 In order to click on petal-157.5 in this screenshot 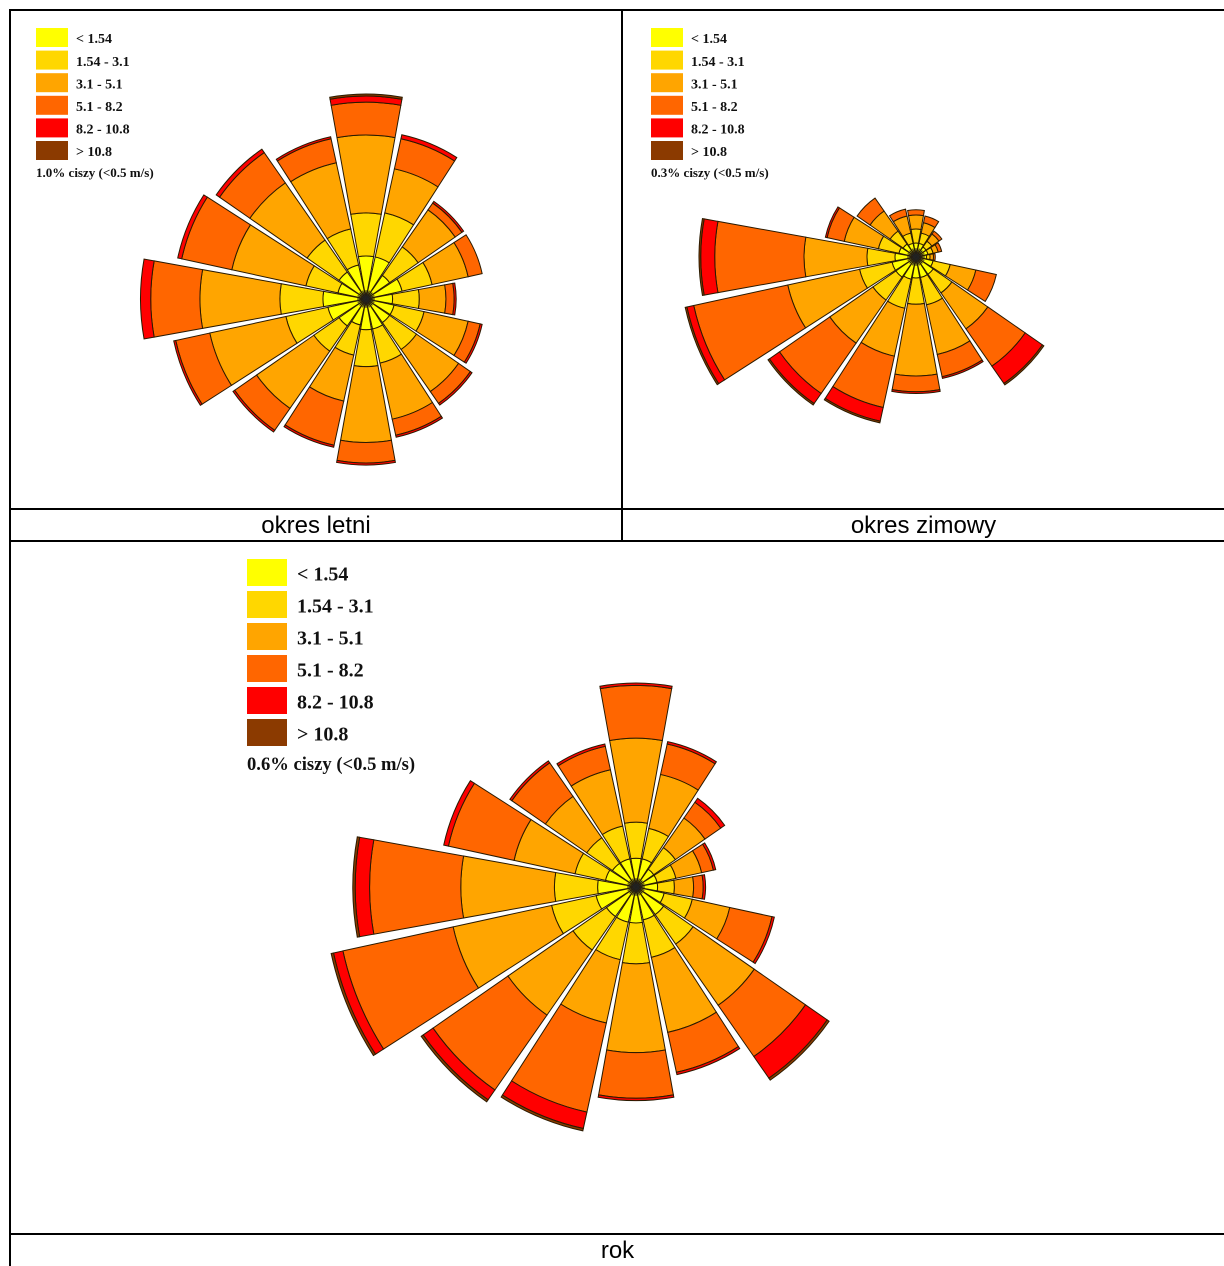, I will do `click(688, 981)`.